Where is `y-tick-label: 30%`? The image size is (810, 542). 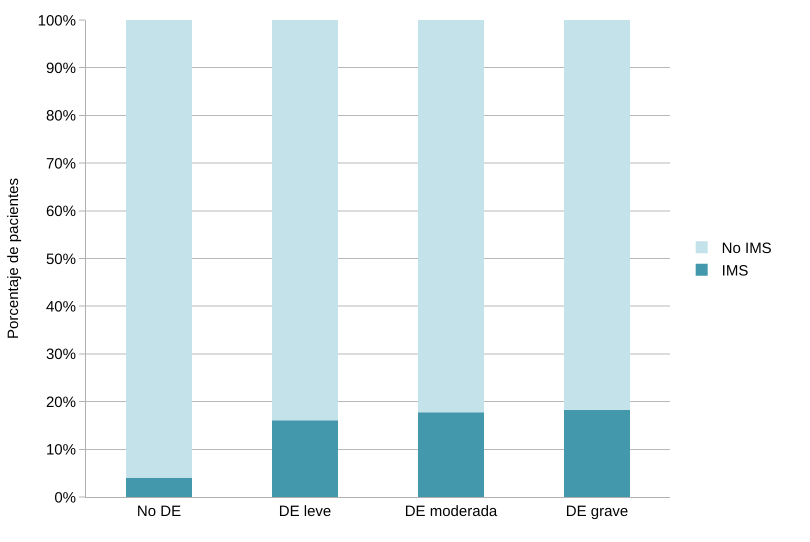
y-tick-label: 30% is located at coordinates (61, 355).